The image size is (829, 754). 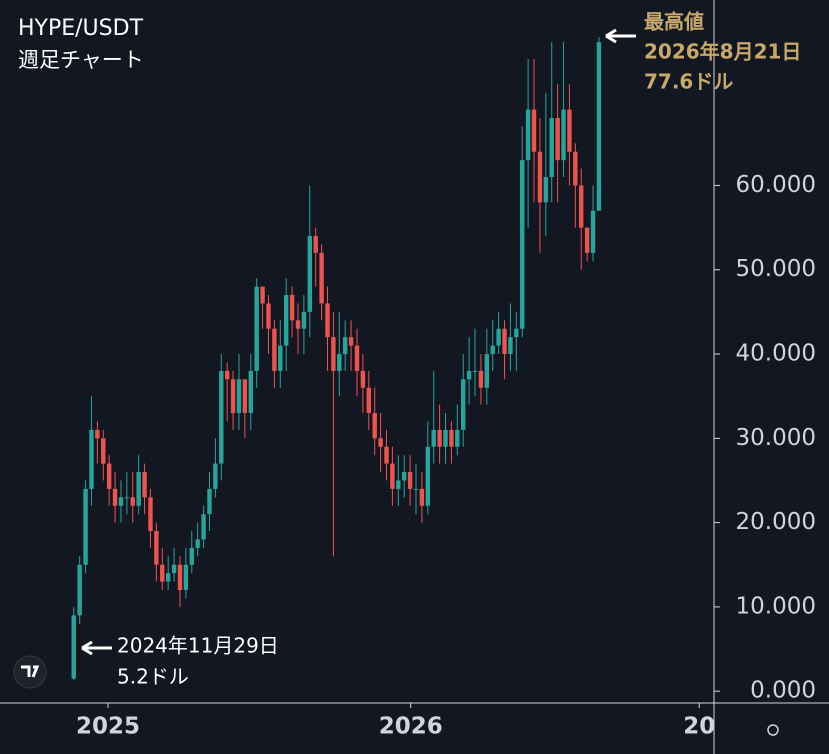 What do you see at coordinates (776, 269) in the screenshot?
I see `y-tick-label: 50.000` at bounding box center [776, 269].